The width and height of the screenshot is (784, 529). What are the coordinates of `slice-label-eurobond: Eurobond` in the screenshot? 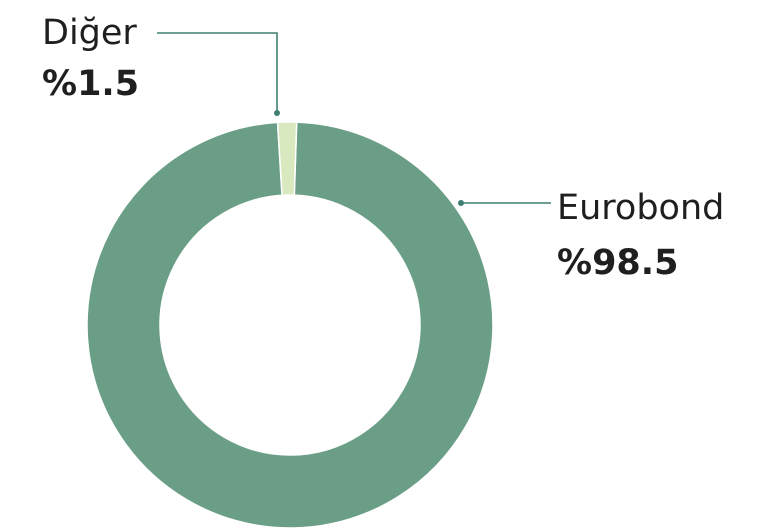 It's located at (640, 208).